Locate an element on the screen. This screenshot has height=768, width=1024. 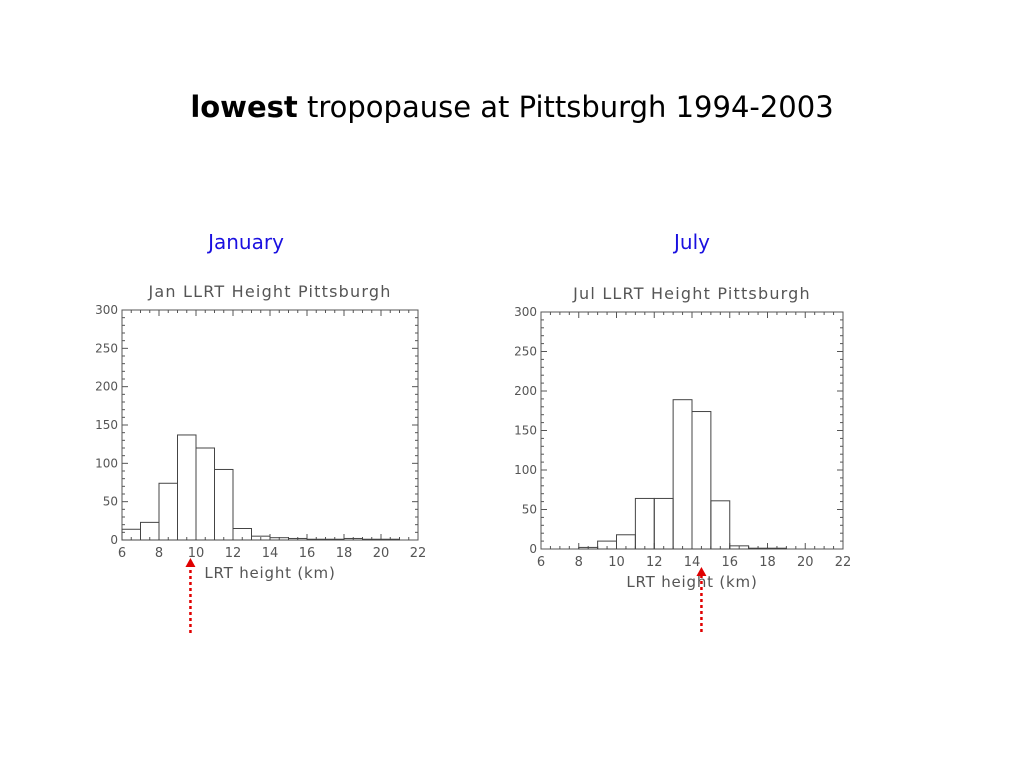
slide-title-rest: tropopause at Pittsburgh 1994-2003 is located at coordinates (565, 107).